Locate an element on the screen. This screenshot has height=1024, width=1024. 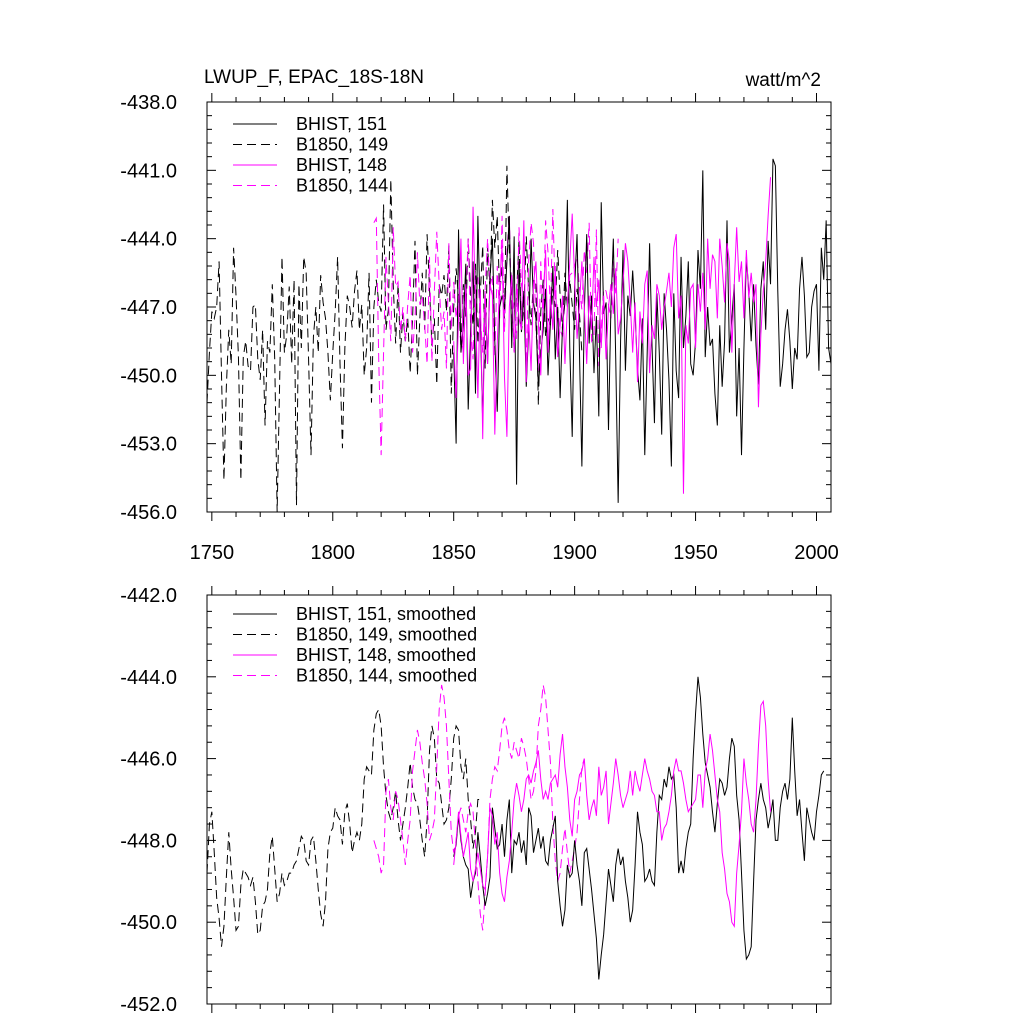
legend-label: B1850, 144 is located at coordinates (342, 186).